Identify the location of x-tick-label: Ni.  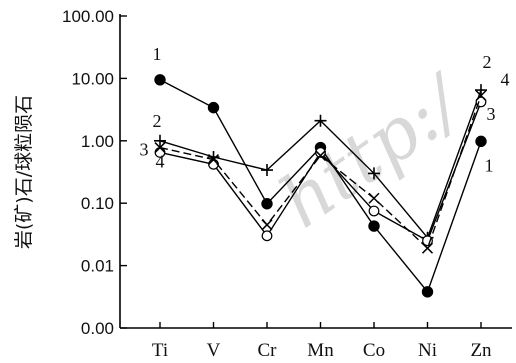
(427, 350).